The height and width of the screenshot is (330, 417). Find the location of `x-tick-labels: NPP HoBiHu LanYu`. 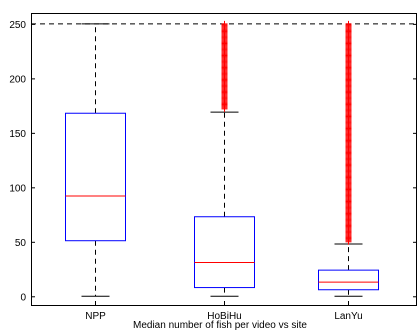

x-tick-labels: NPP HoBiHu LanYu is located at coordinates (223, 316).